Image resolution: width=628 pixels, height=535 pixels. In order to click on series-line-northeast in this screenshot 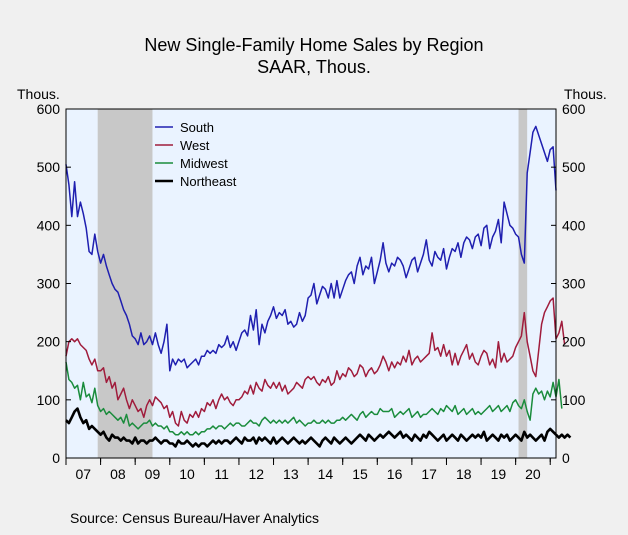, I will do `click(318, 427)`.